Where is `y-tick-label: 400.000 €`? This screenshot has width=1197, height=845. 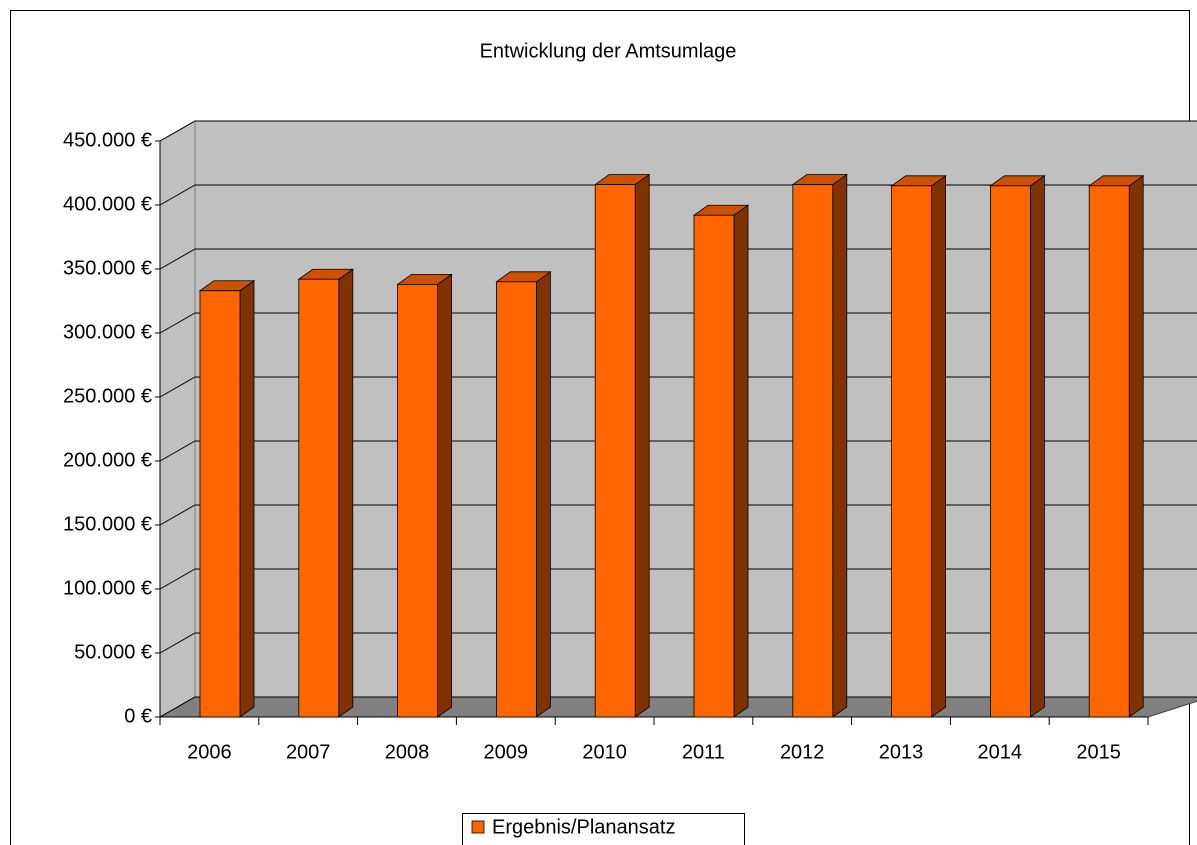 y-tick-label: 400.000 € is located at coordinates (107, 204).